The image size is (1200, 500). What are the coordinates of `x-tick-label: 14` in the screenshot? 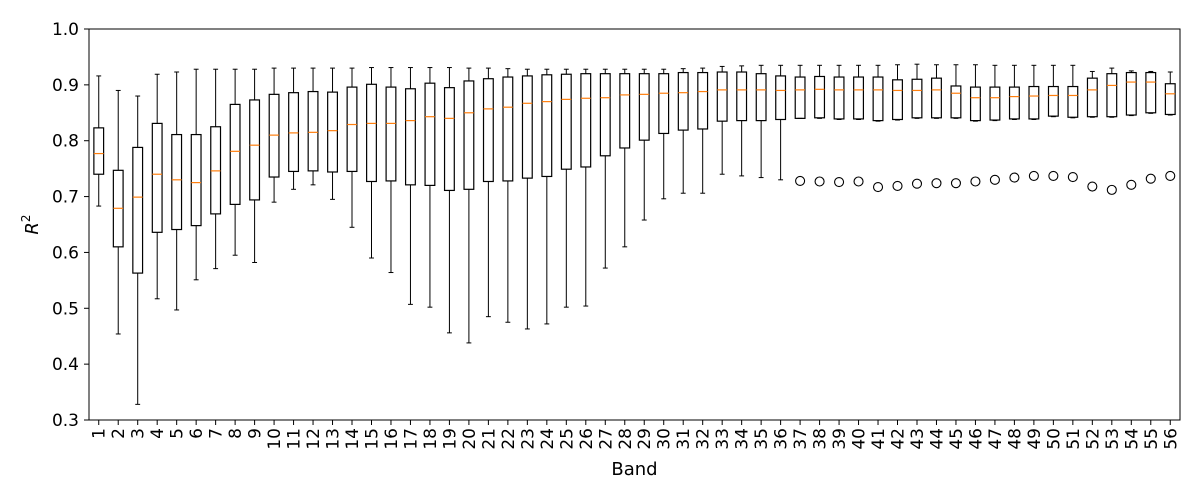 It's located at (353, 439).